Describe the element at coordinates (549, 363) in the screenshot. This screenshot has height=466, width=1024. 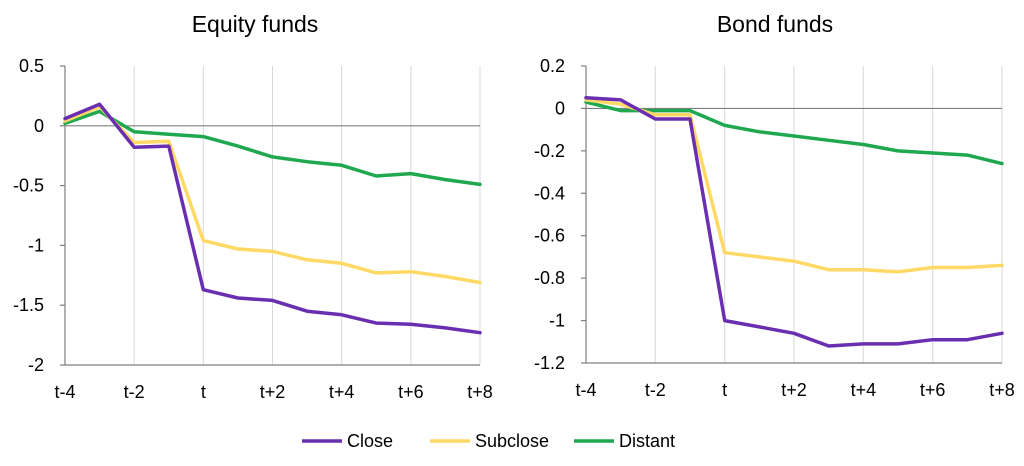
I see `y-tick-label: -1.2` at that location.